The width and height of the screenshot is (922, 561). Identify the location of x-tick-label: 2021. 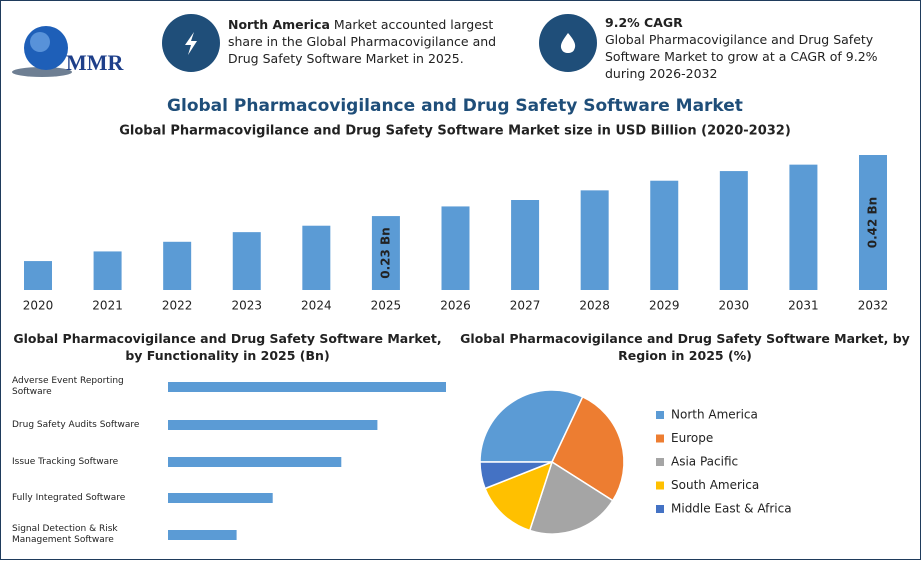
(107, 306).